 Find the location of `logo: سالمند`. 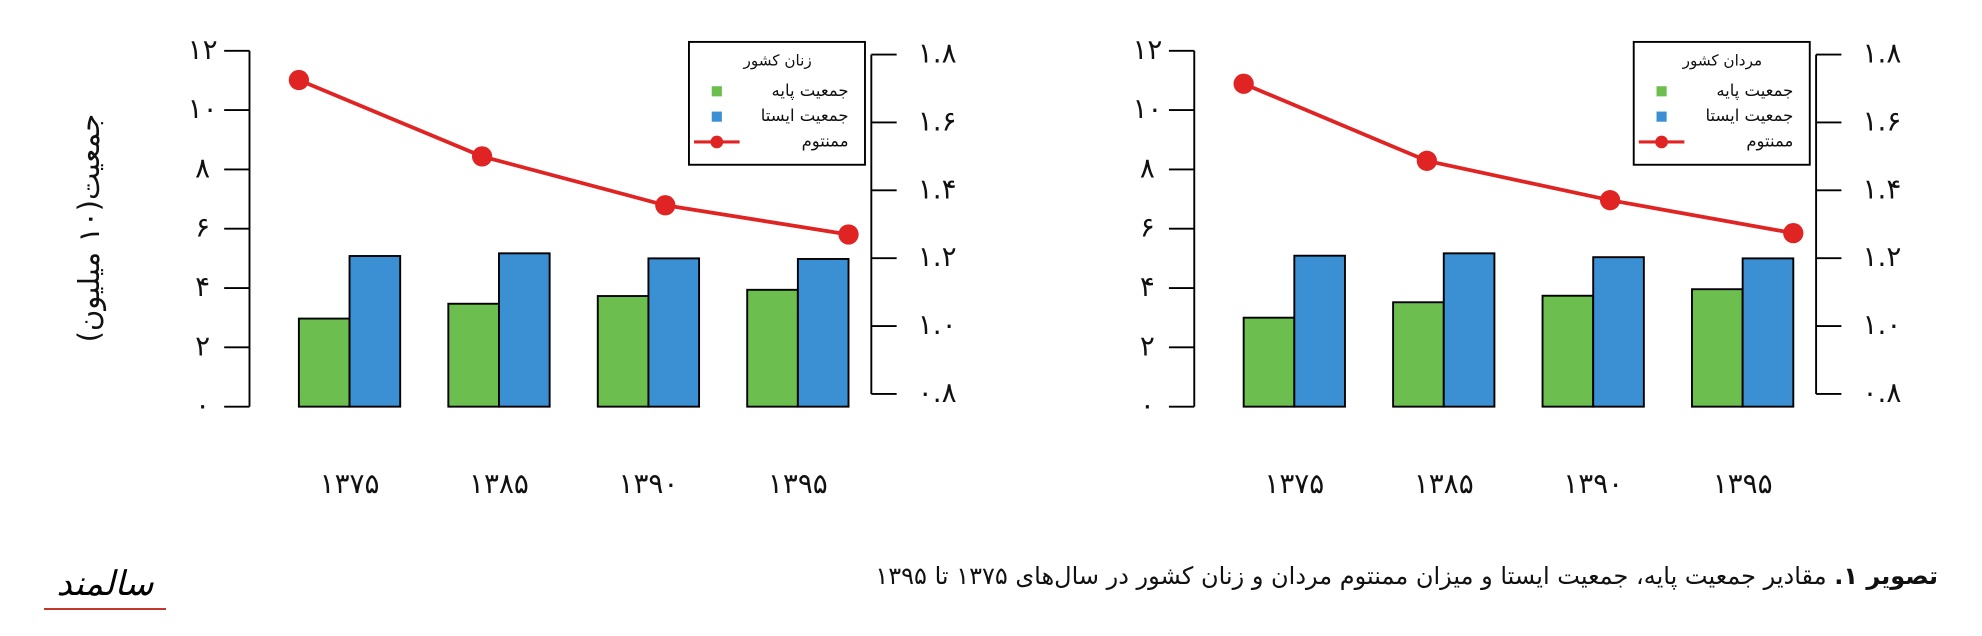

logo: سالمند is located at coordinates (105, 585).